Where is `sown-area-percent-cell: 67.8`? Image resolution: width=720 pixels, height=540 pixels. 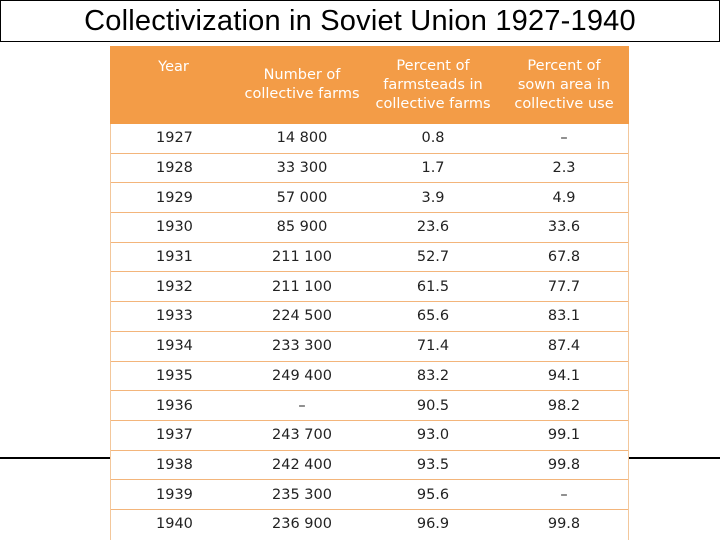
sown-area-percent-cell: 67.8 is located at coordinates (564, 256).